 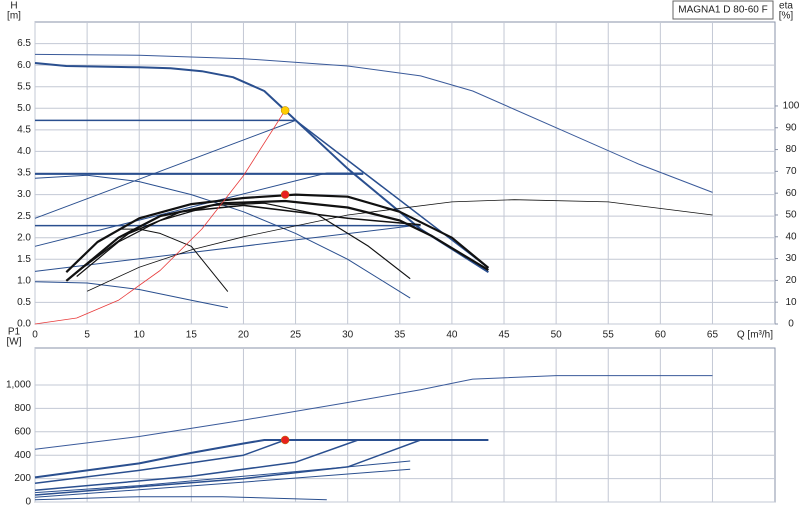 I want to click on y2-axis-unit: [%], so click(x=786, y=16).